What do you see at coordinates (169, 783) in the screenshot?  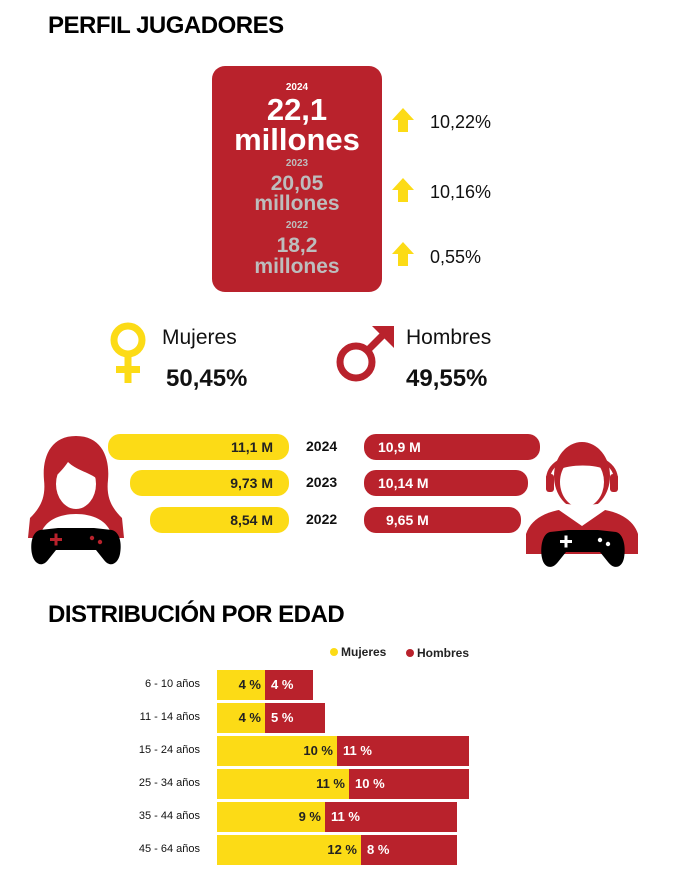 I see `age-category-label: 25 - 34 años` at bounding box center [169, 783].